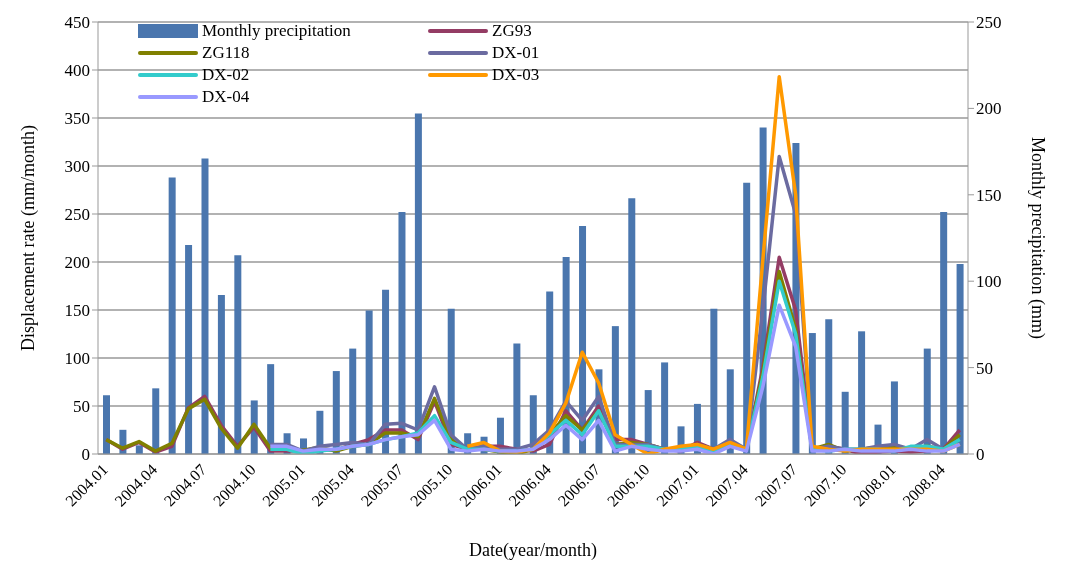 This screenshot has width=1066, height=582. I want to click on x-axis-title: Date(year/month), so click(533, 550).